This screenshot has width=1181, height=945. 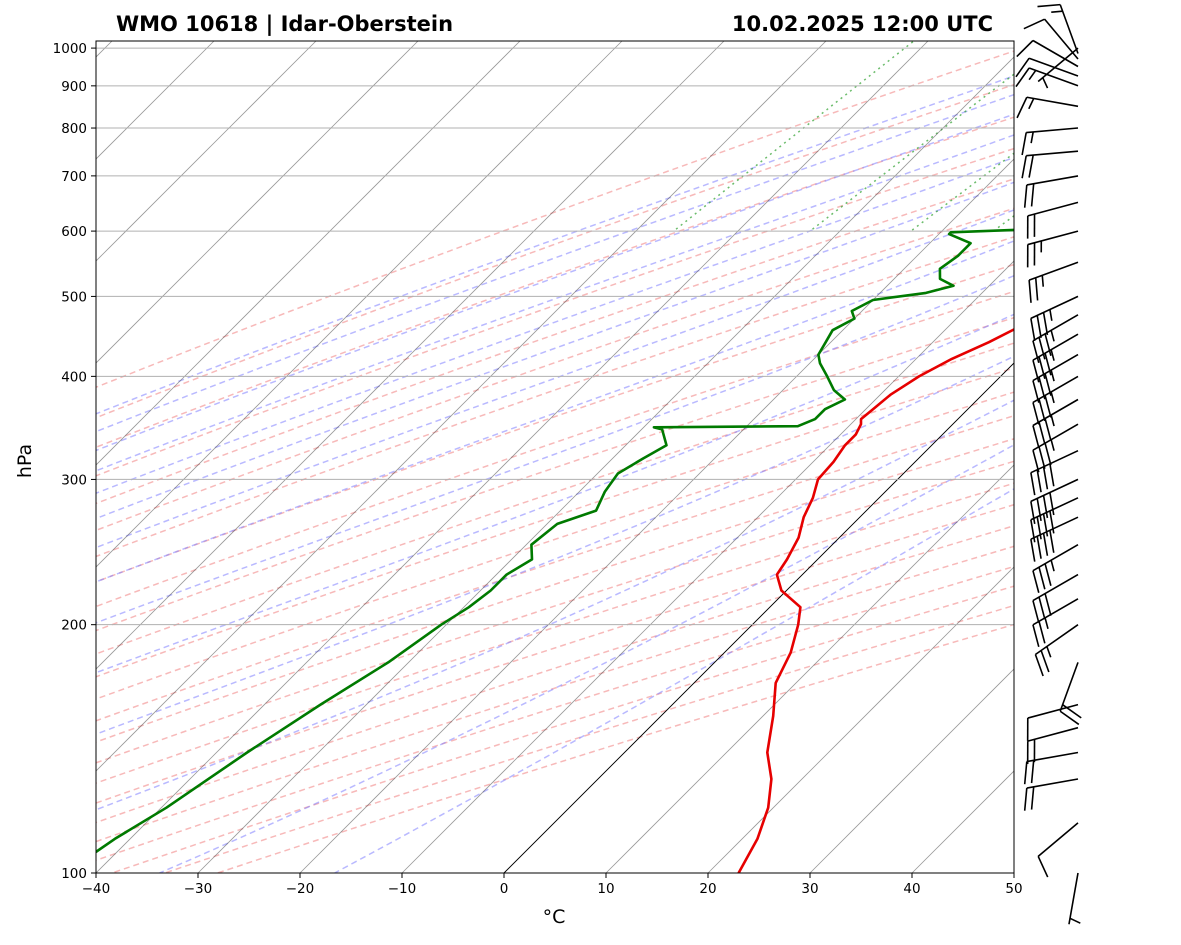 I want to click on y-tick-label: 200, so click(x=74, y=626).